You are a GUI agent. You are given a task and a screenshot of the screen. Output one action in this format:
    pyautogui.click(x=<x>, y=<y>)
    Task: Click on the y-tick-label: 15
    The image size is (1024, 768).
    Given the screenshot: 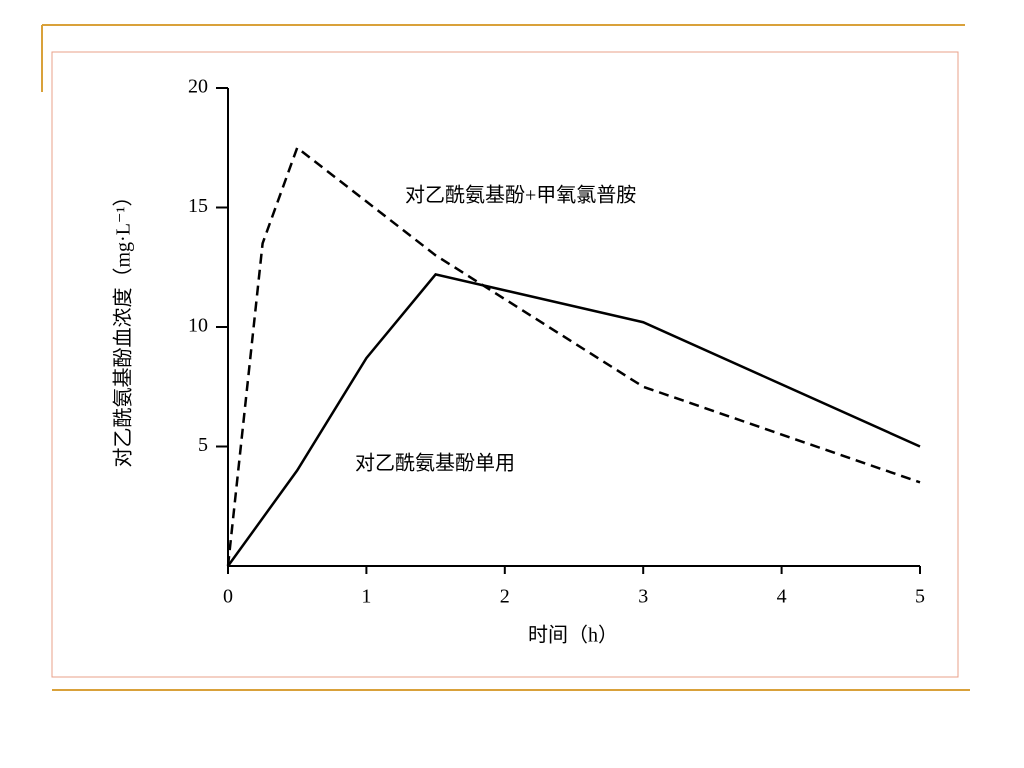 What is the action you would take?
    pyautogui.click(x=198, y=206)
    